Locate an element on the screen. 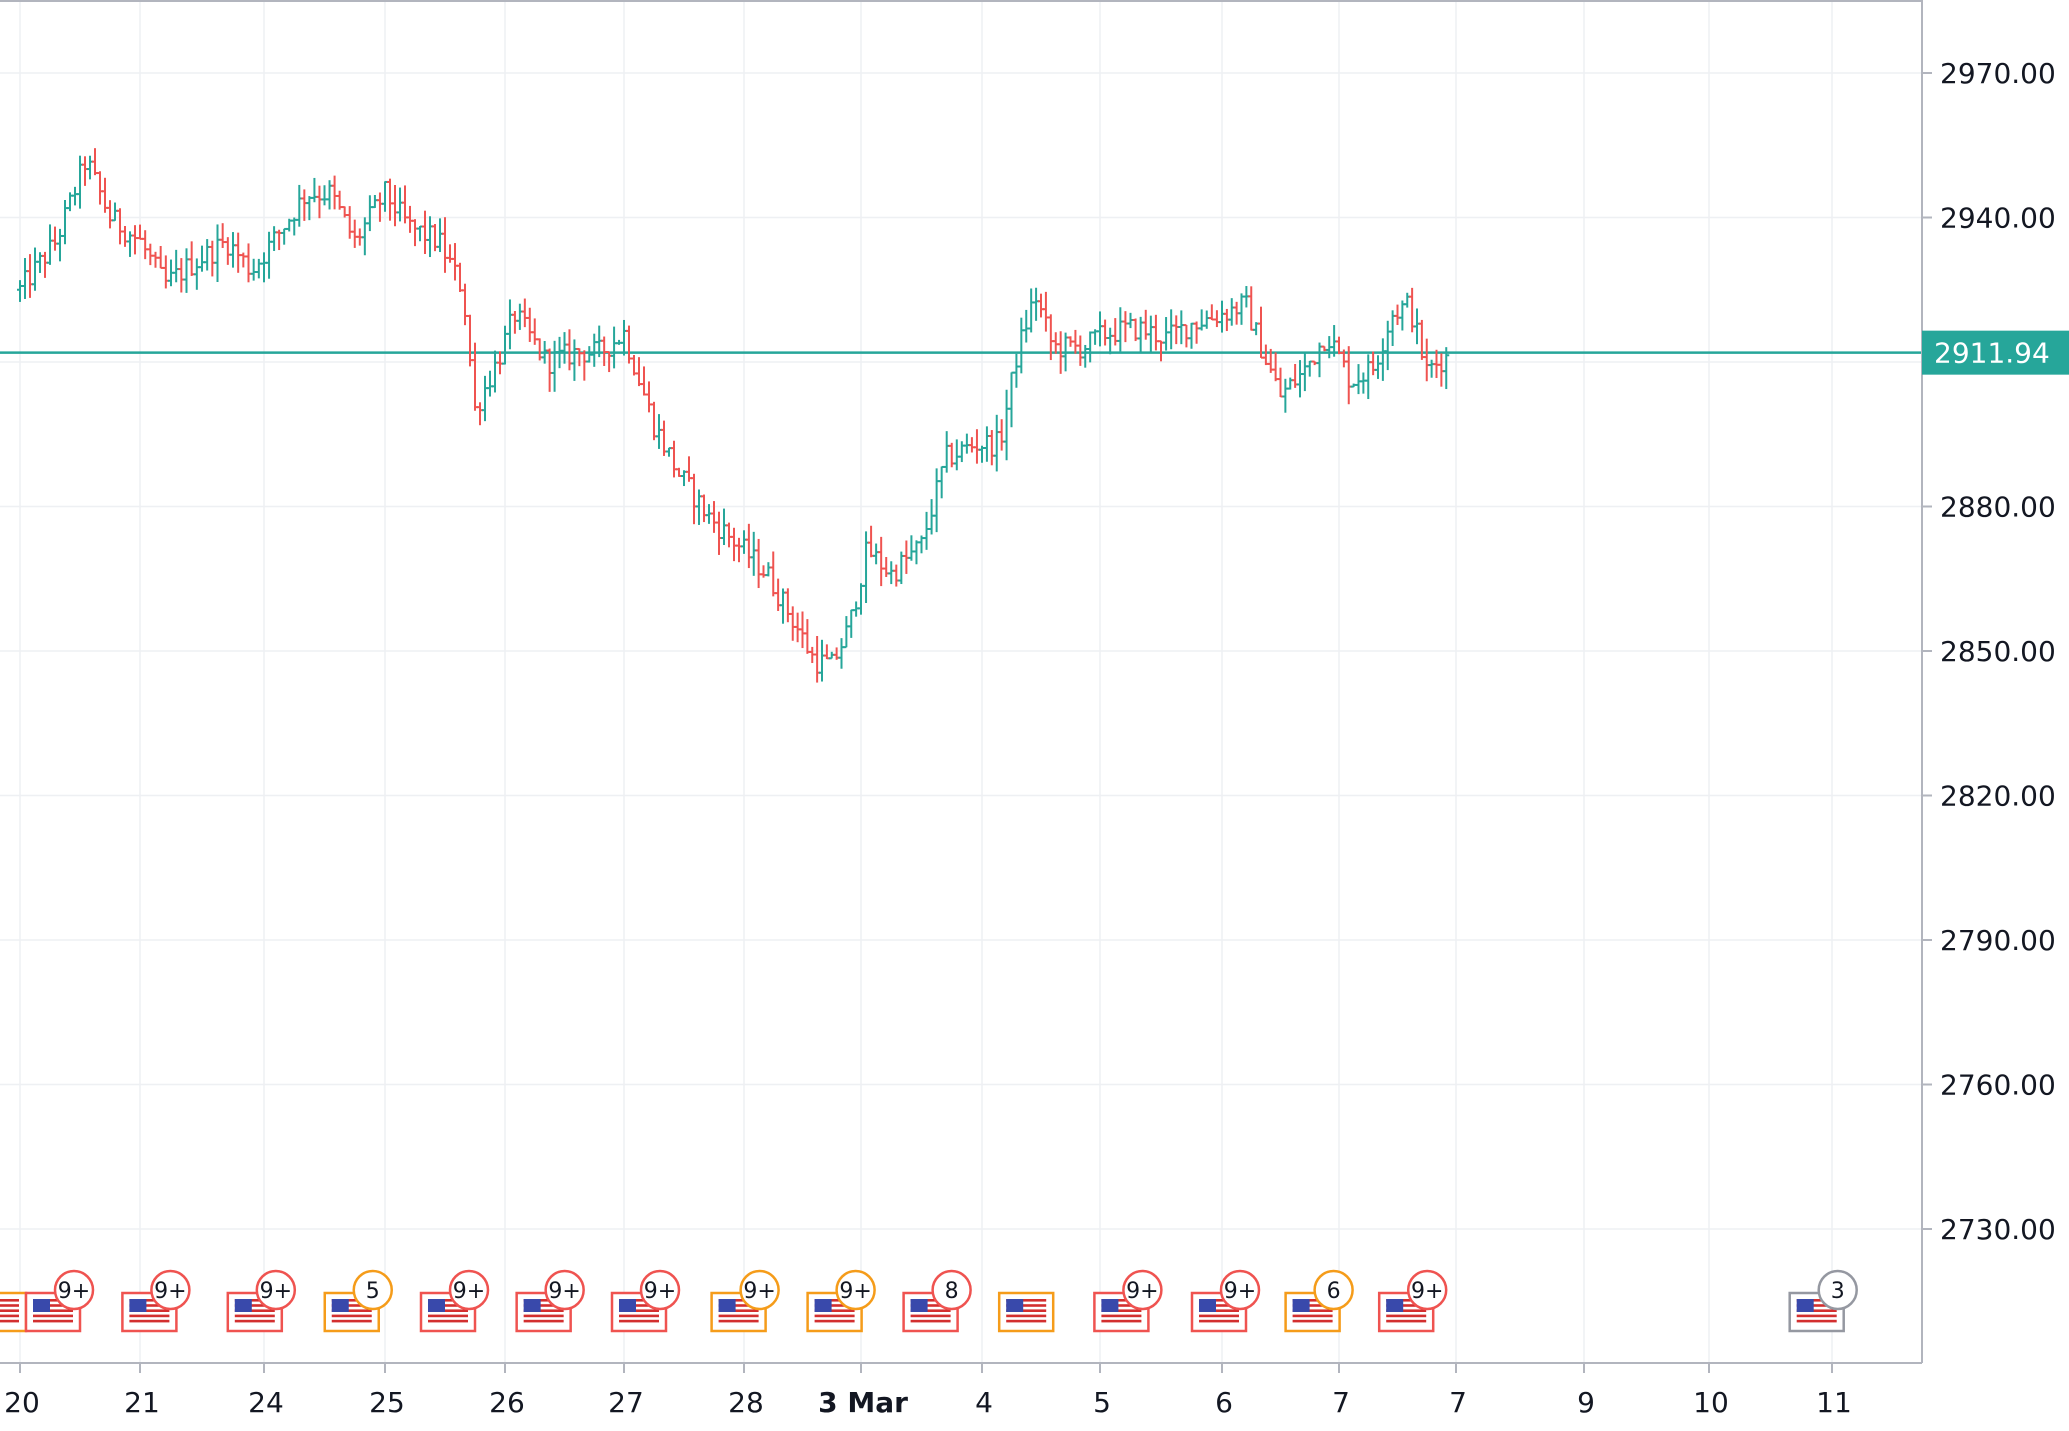 This screenshot has width=2069, height=1431. event-count-label: 8 is located at coordinates (952, 1291).